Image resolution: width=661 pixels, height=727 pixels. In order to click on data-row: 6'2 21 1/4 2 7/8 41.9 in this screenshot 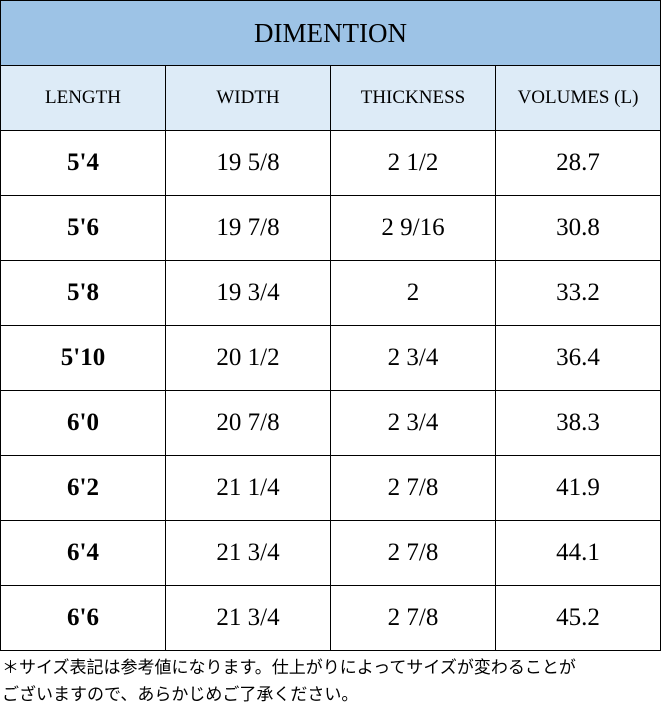, I will do `click(330, 488)`.